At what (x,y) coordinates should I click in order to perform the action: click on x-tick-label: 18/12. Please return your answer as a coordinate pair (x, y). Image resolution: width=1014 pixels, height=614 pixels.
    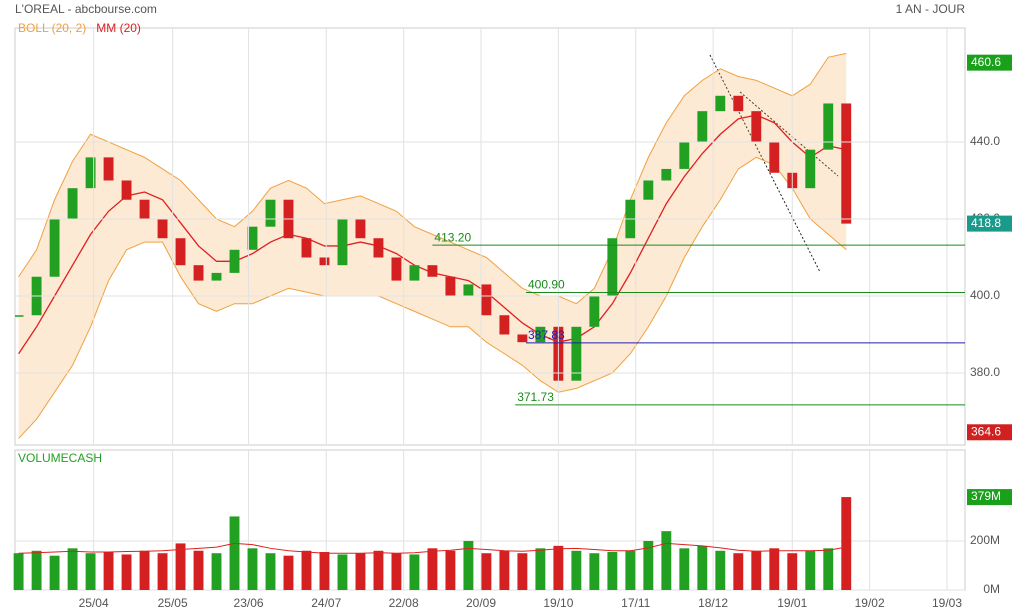
    Looking at the image, I should click on (713, 603).